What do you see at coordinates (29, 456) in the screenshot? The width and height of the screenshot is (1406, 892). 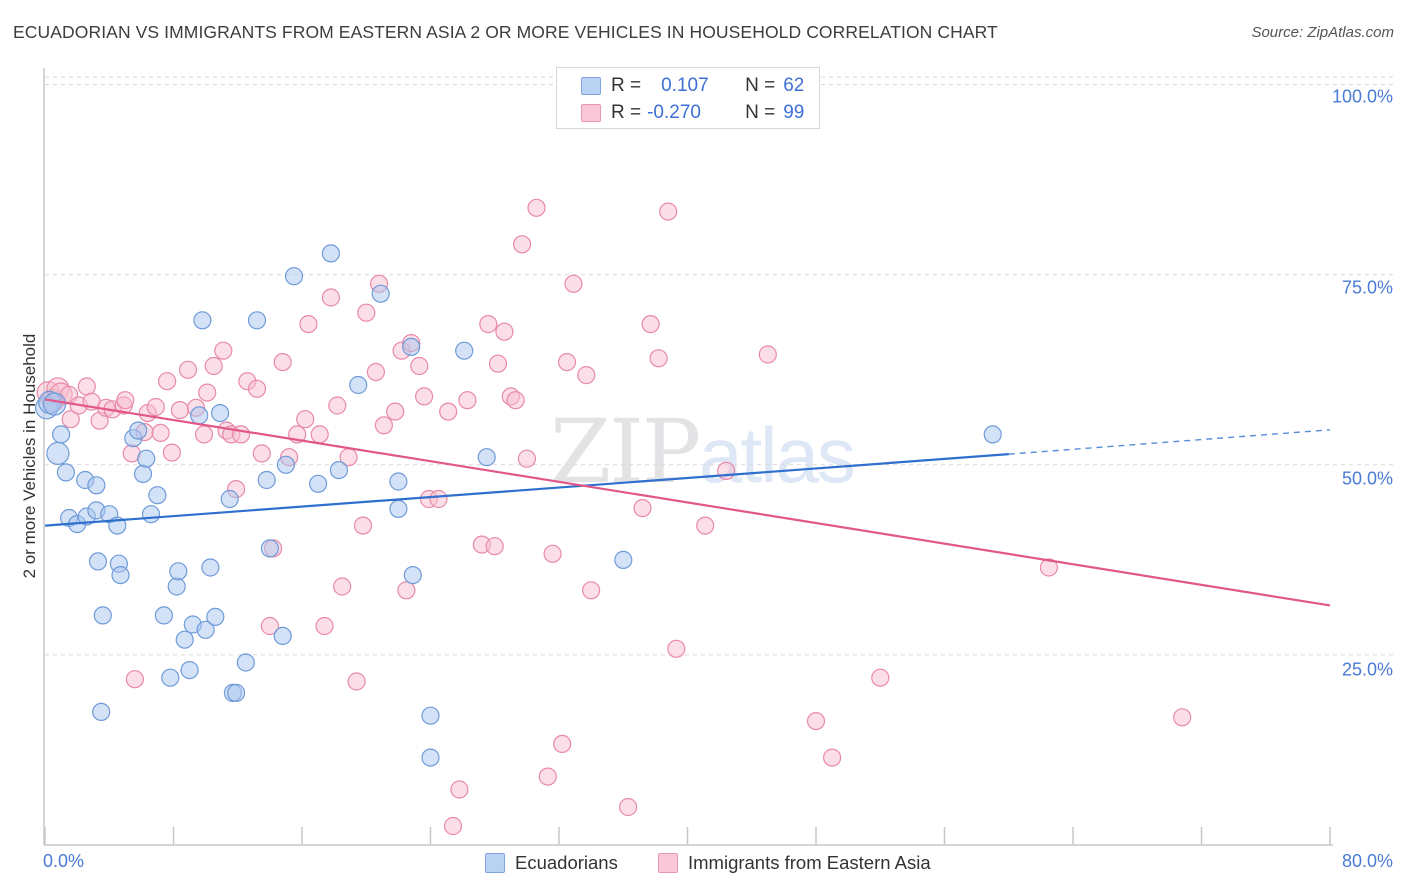 I see `y-axis-title: 2 or more Vehicles in Household` at bounding box center [29, 456].